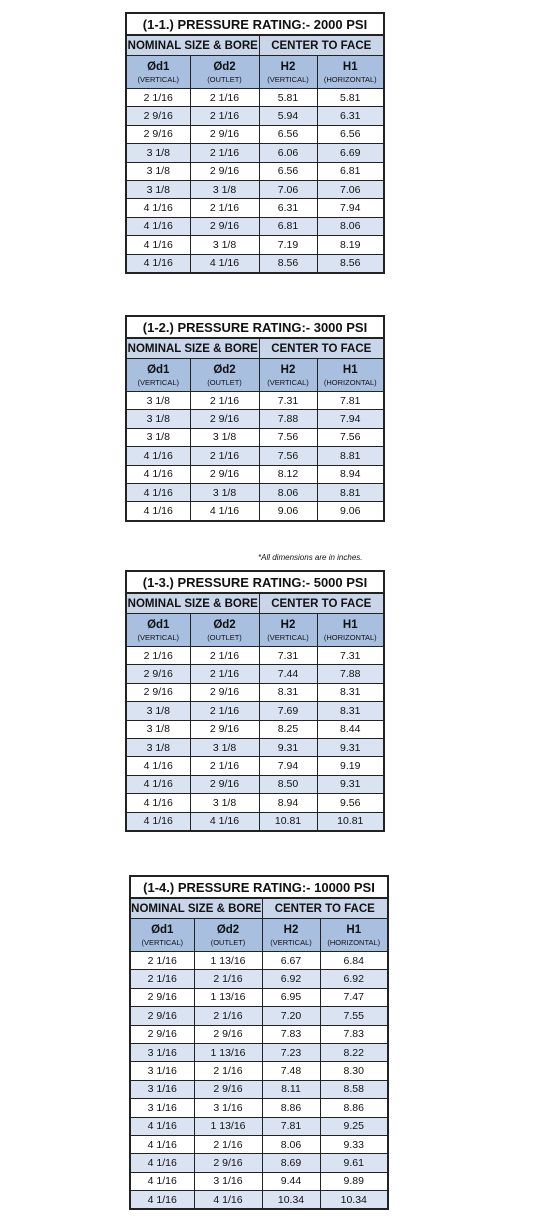 The width and height of the screenshot is (550, 1228). What do you see at coordinates (291, 1016) in the screenshot?
I see `table-cell: 7.20` at bounding box center [291, 1016].